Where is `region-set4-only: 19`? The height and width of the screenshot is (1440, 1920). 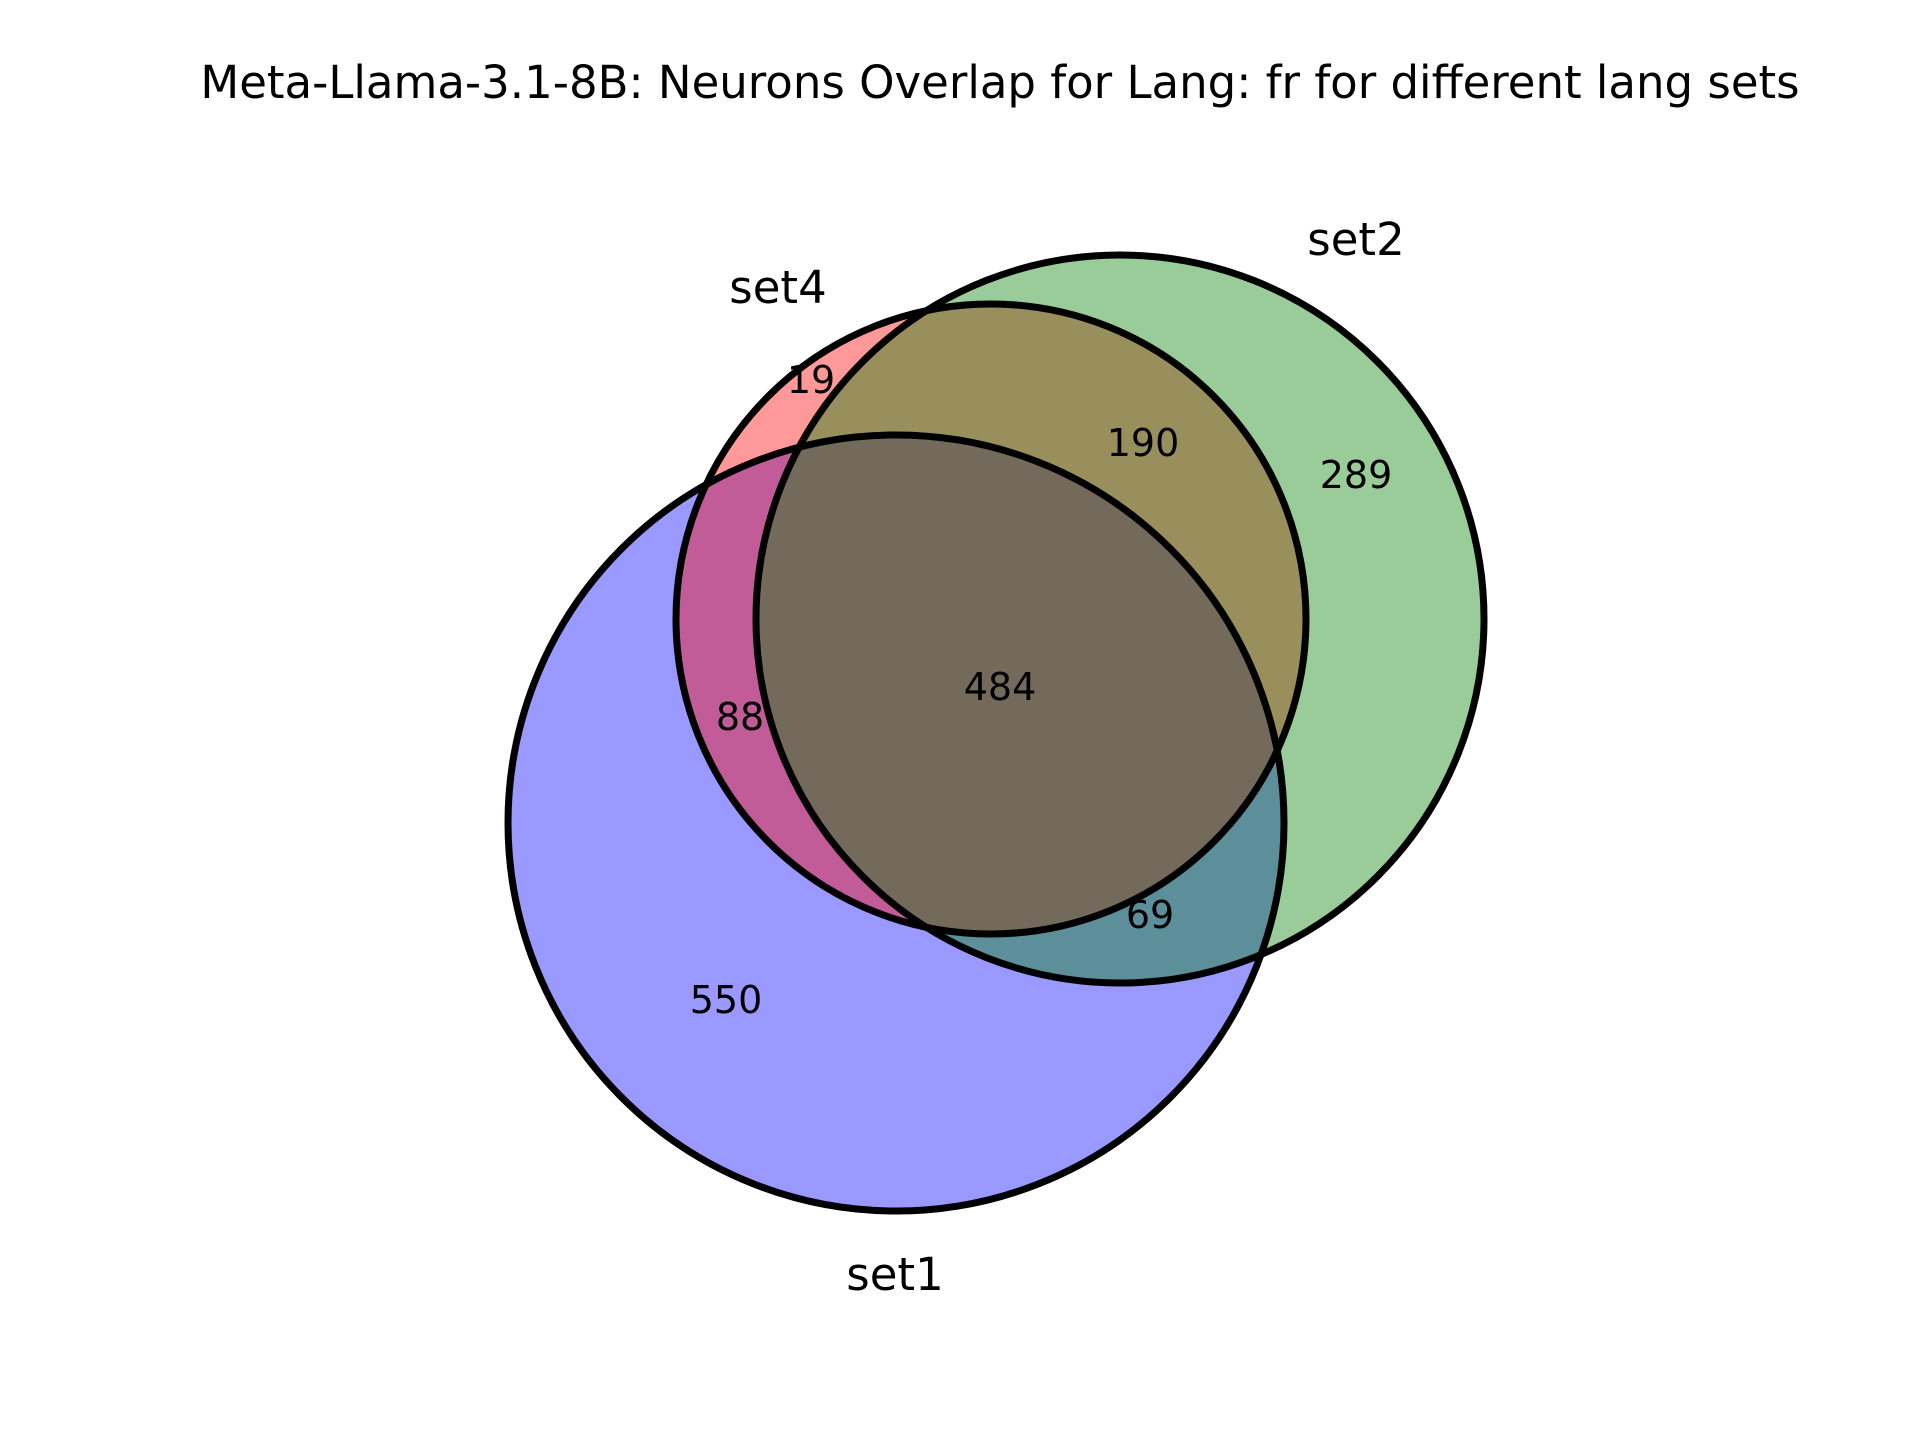
region-set4-only: 19 is located at coordinates (811, 380).